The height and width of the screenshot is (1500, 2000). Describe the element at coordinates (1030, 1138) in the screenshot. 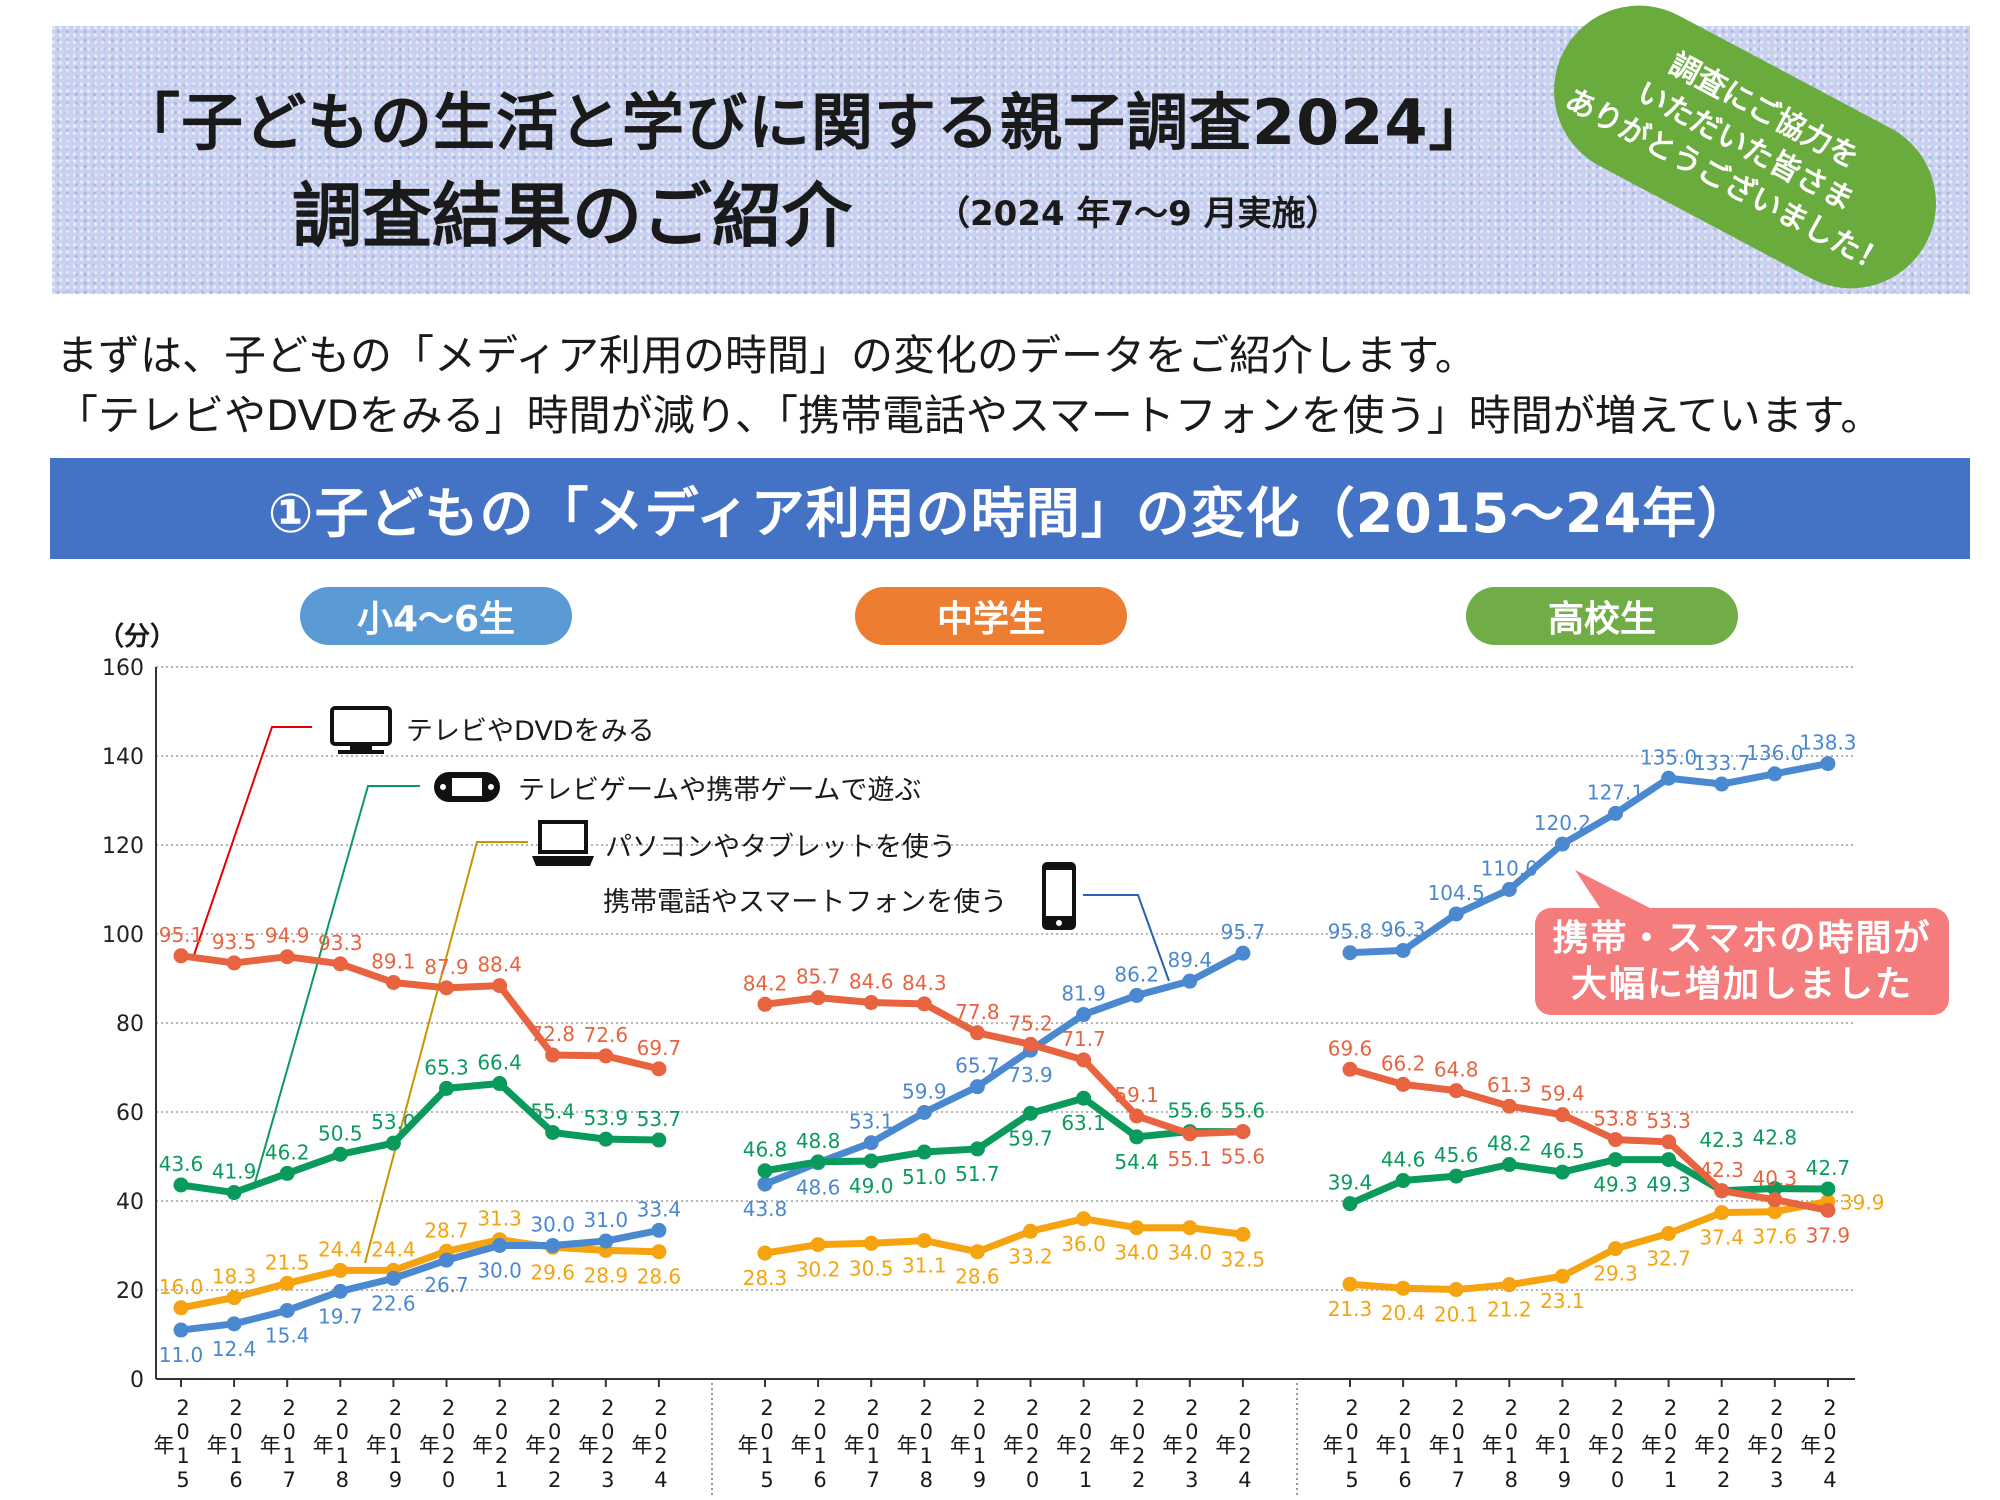

I see `data-label-game: 59.7` at that location.